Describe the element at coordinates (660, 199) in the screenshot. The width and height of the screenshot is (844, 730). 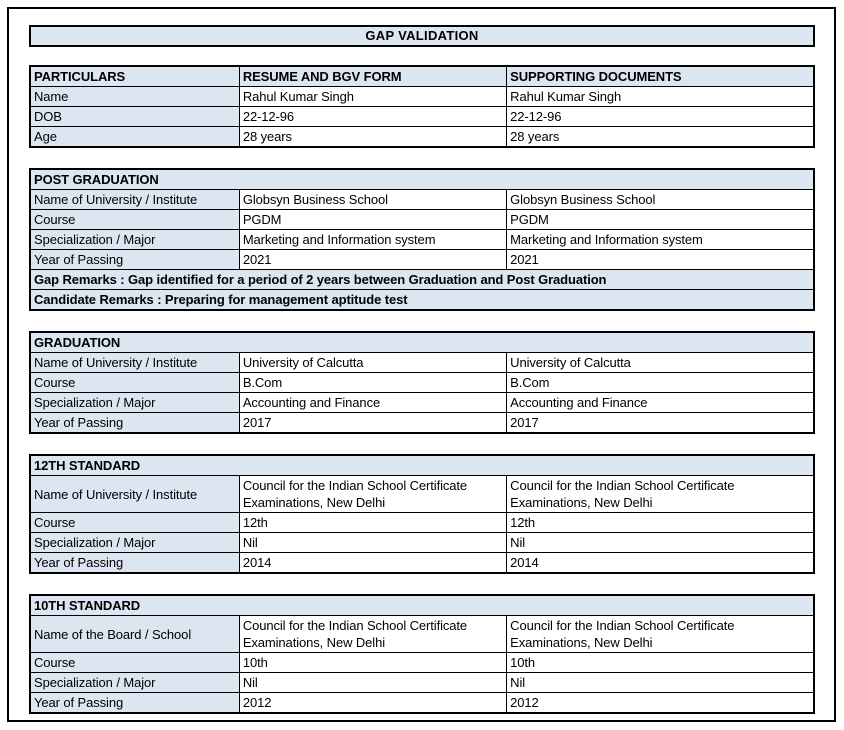
I see `supporting-value: Globsyn Business School` at that location.